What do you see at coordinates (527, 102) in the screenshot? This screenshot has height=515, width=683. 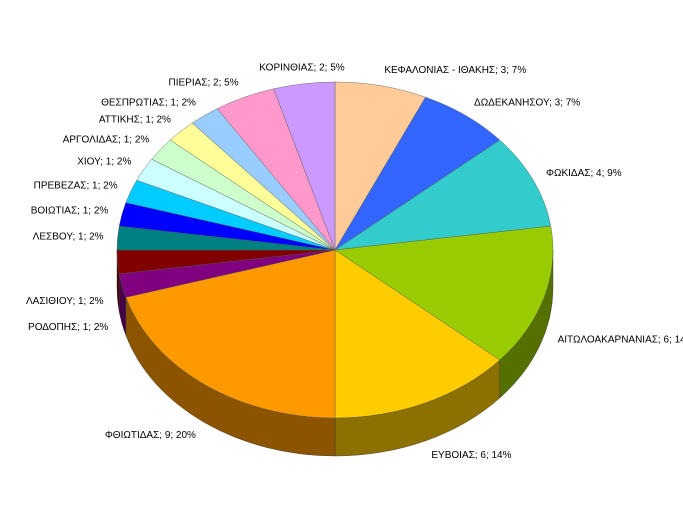 I see `data-label: ΔΩΔΕΚΑΝΗΣΟΥ; 3; 7%` at bounding box center [527, 102].